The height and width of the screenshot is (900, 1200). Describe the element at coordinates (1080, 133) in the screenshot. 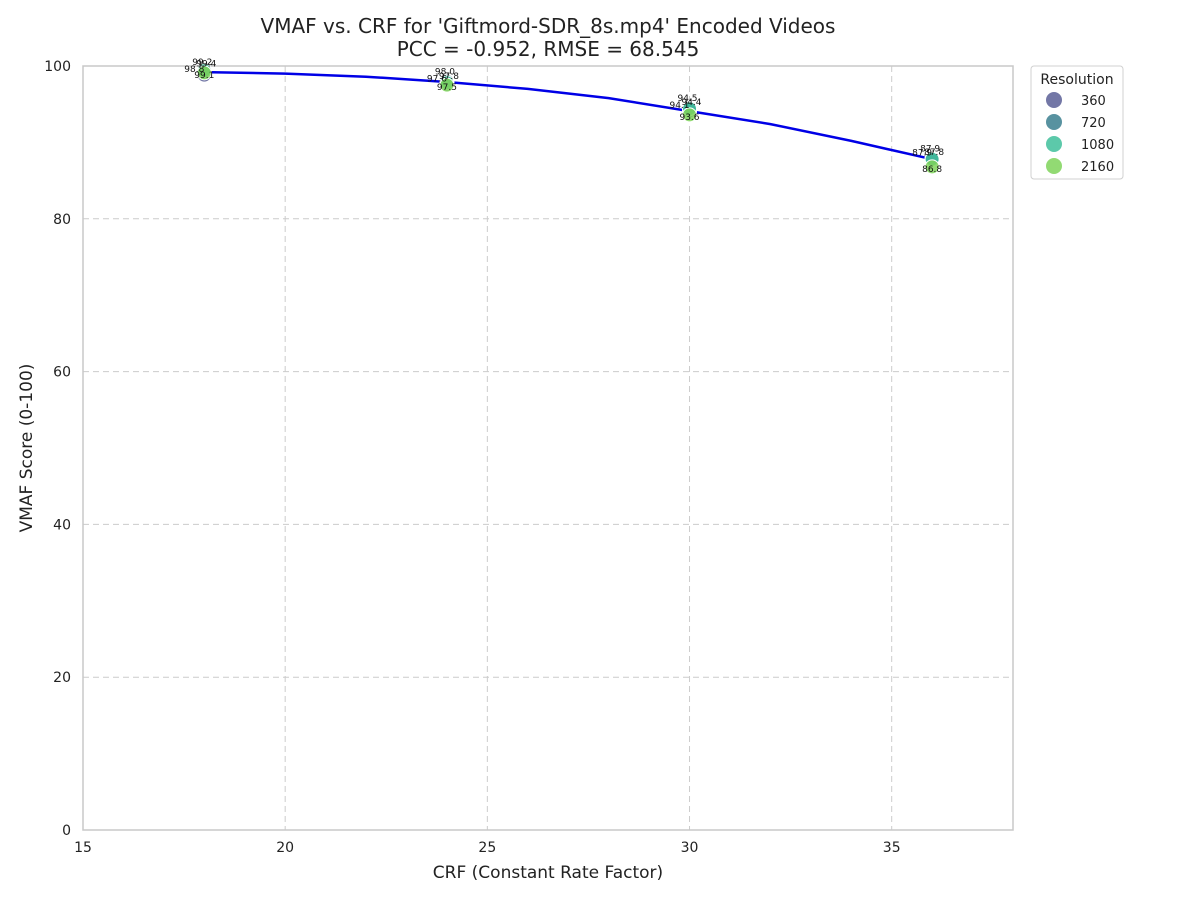

I see `legend-entries: 360 720 1080 2160` at that location.